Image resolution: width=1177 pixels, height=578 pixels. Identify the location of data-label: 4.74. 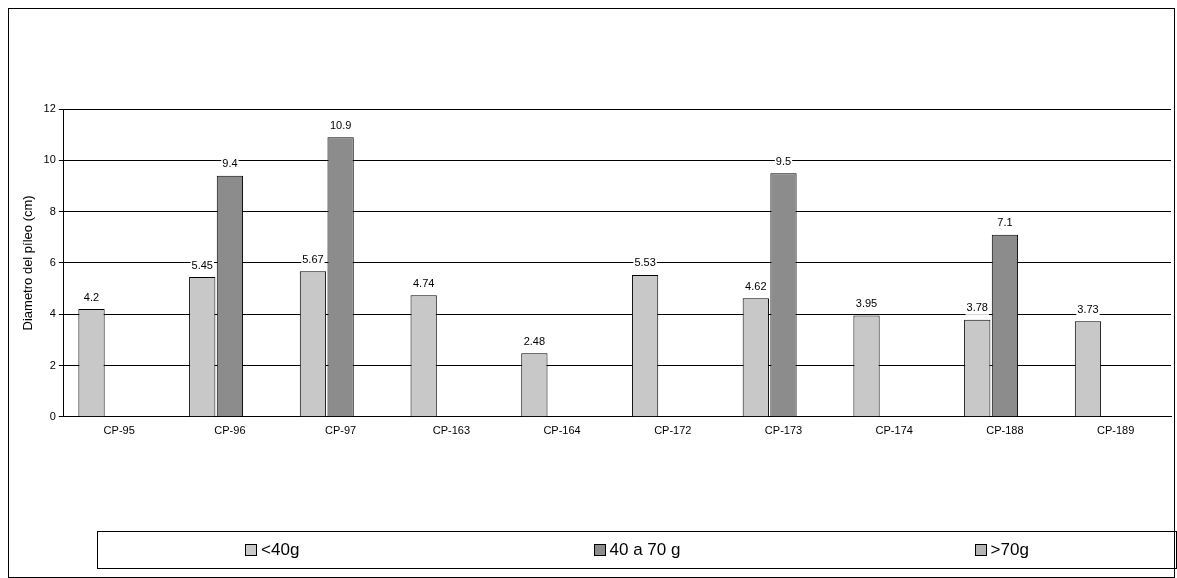
(423, 282).